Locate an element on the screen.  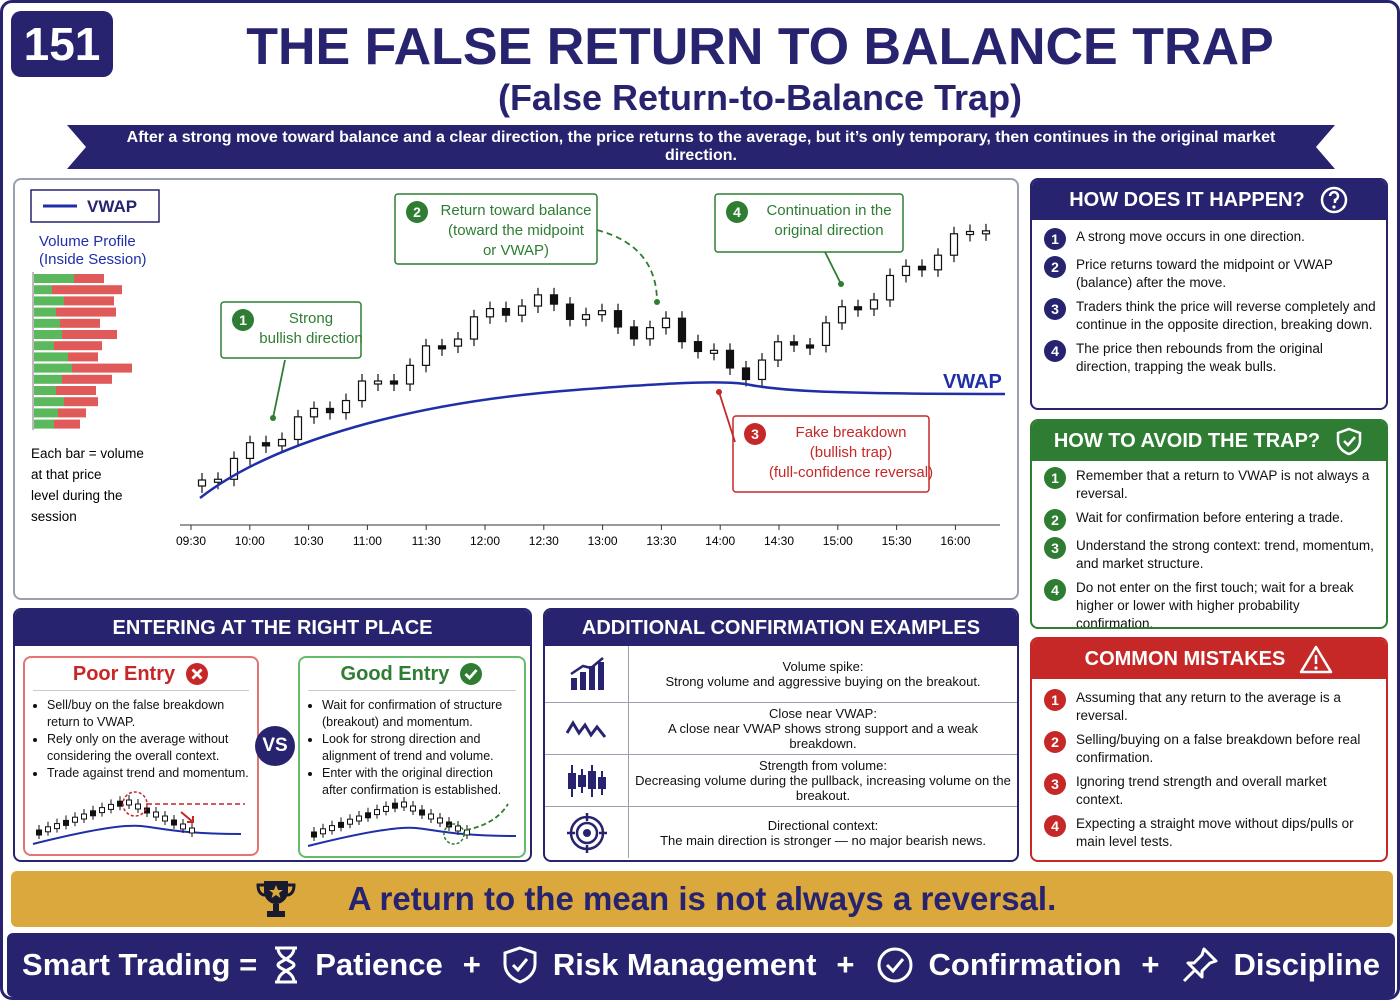
time-label: 11:30 is located at coordinates (426, 541).